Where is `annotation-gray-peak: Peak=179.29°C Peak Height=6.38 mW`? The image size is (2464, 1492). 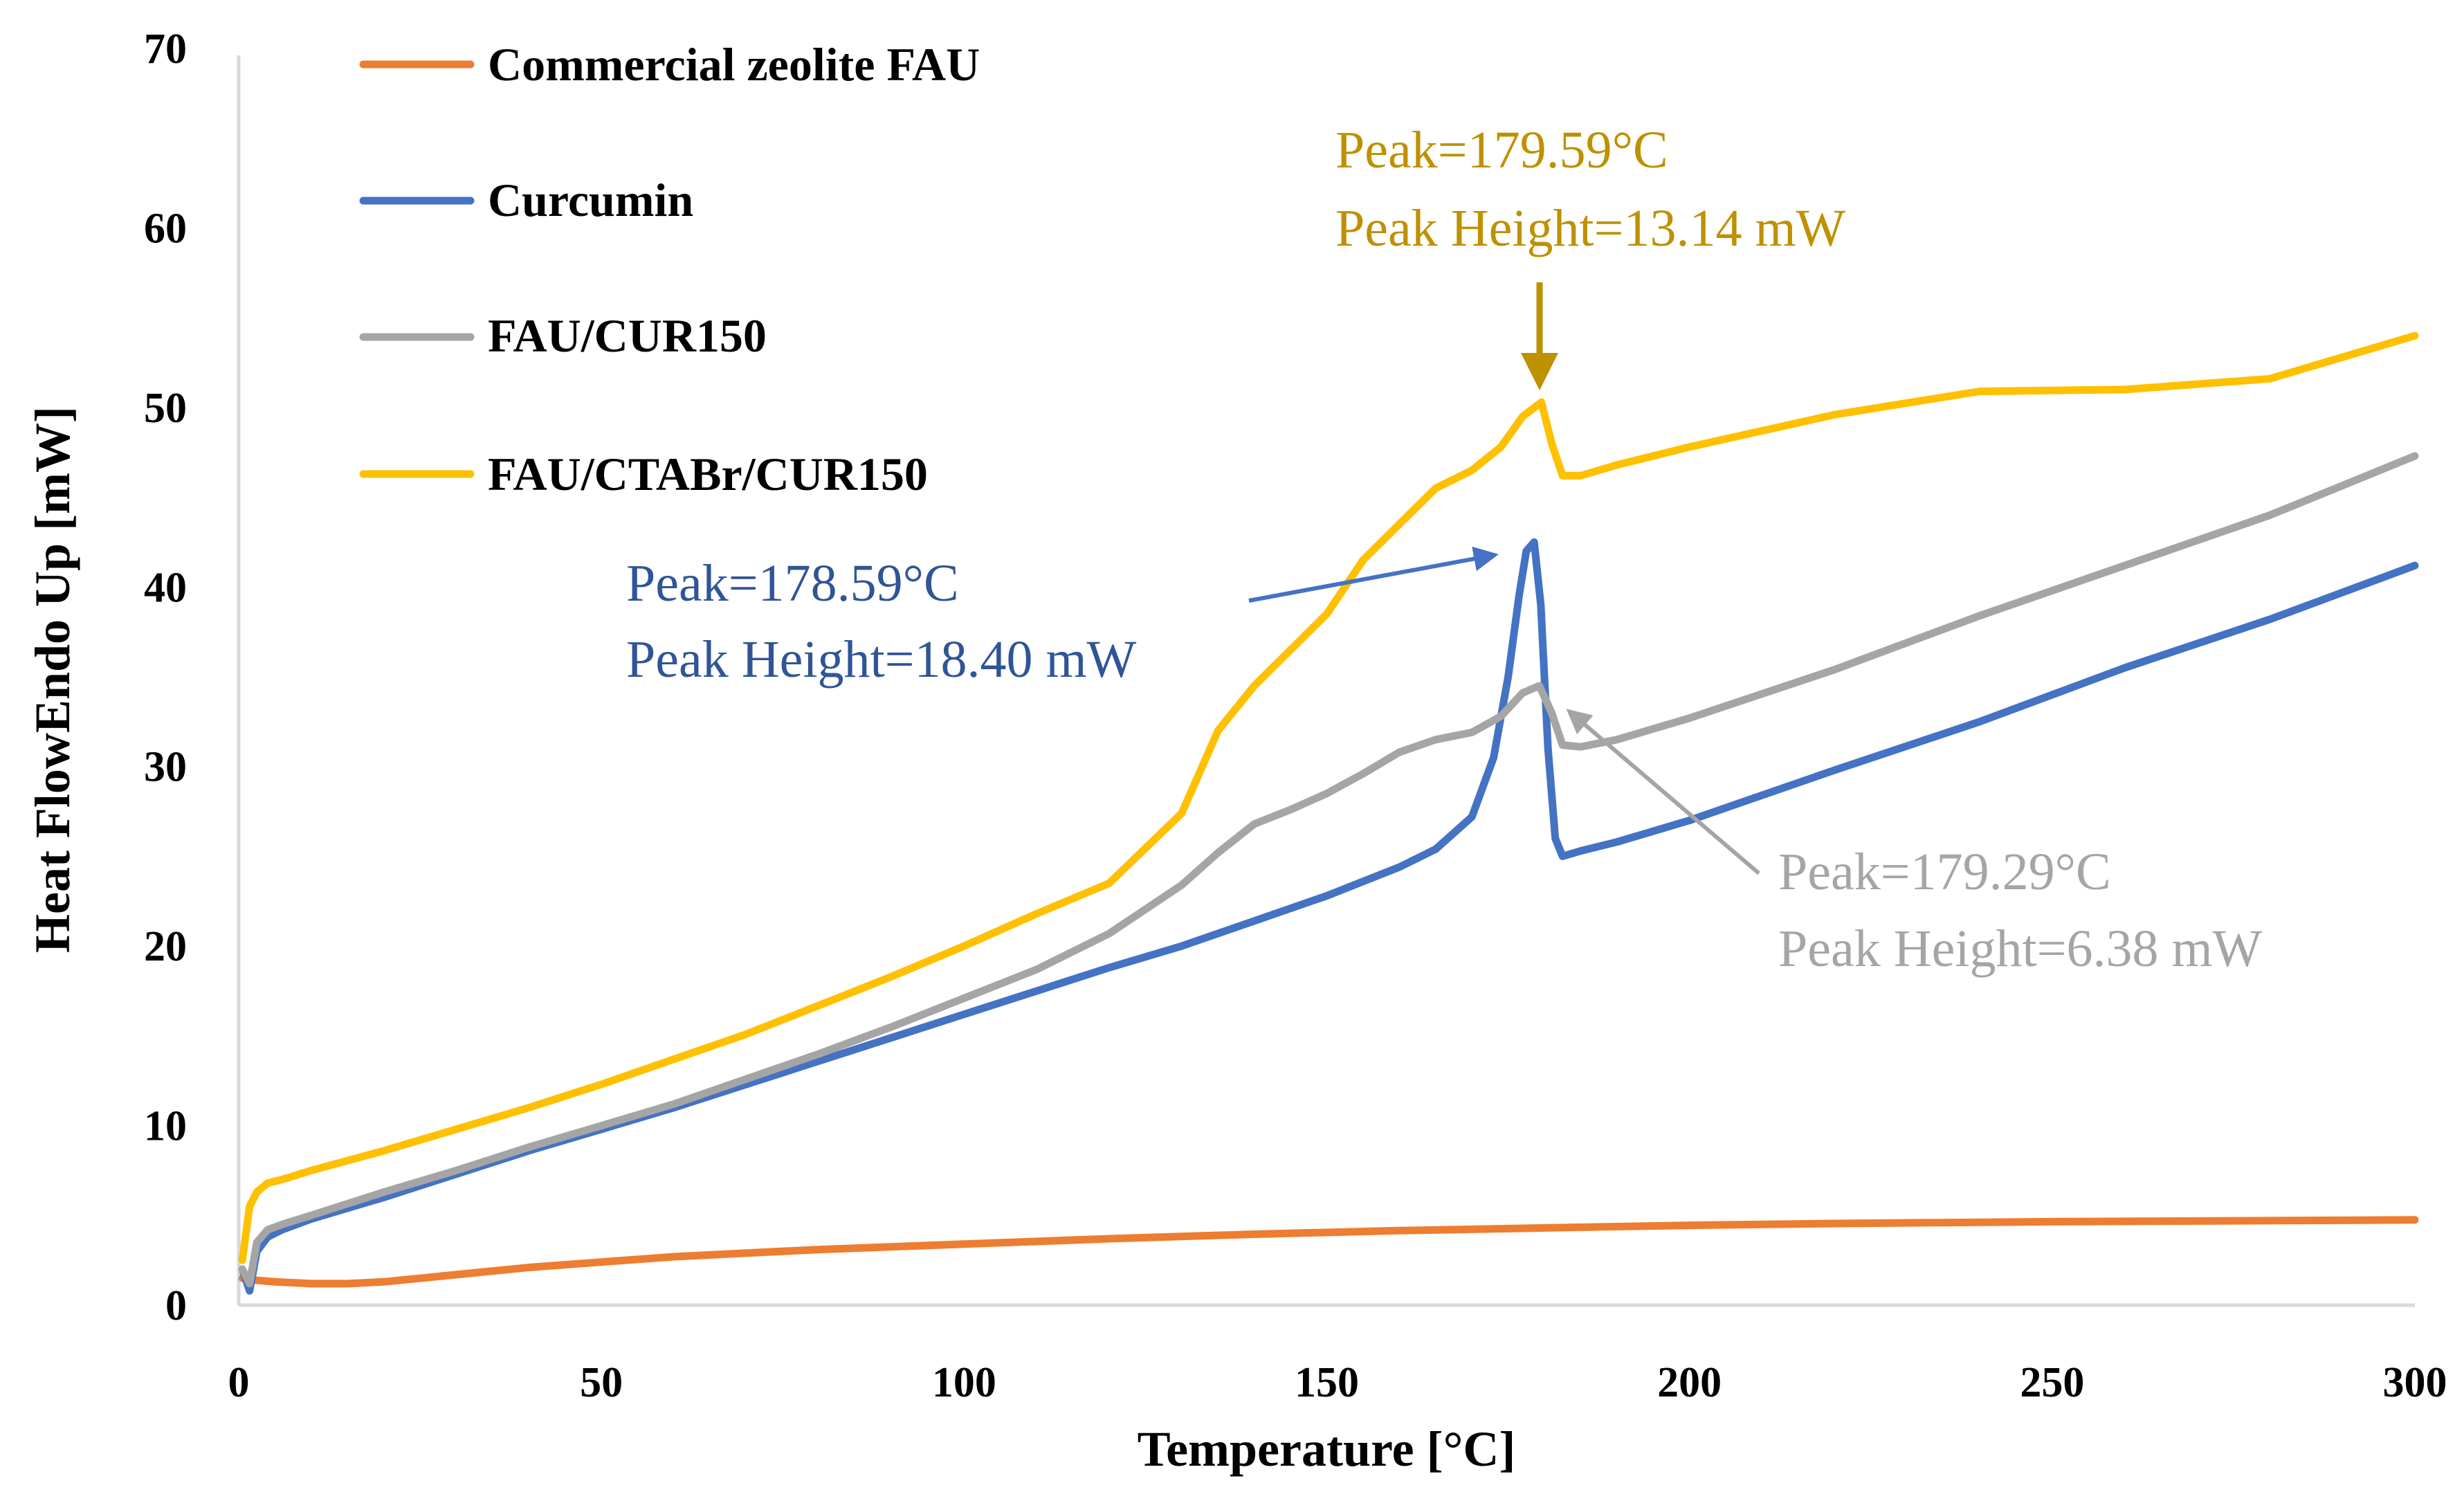
annotation-gray-peak: Peak=179.29°C Peak Height=6.38 mW is located at coordinates (1914, 843).